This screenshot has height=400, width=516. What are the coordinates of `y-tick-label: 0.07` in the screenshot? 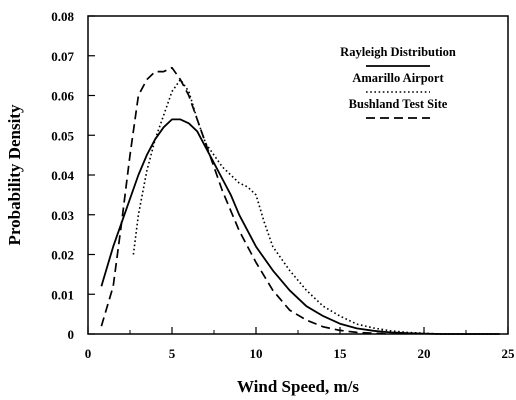 It's located at (62, 56).